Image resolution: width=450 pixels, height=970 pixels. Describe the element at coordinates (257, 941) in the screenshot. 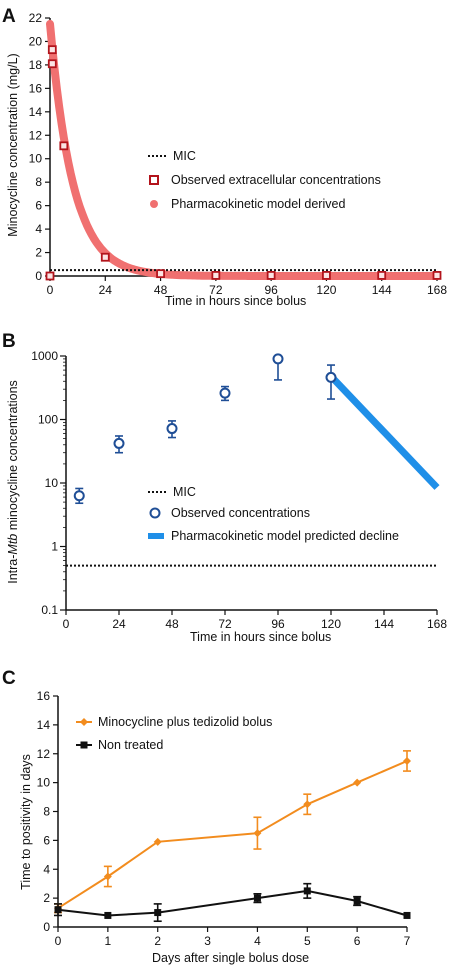

I see `panel-c-x-tick-label: 4` at that location.